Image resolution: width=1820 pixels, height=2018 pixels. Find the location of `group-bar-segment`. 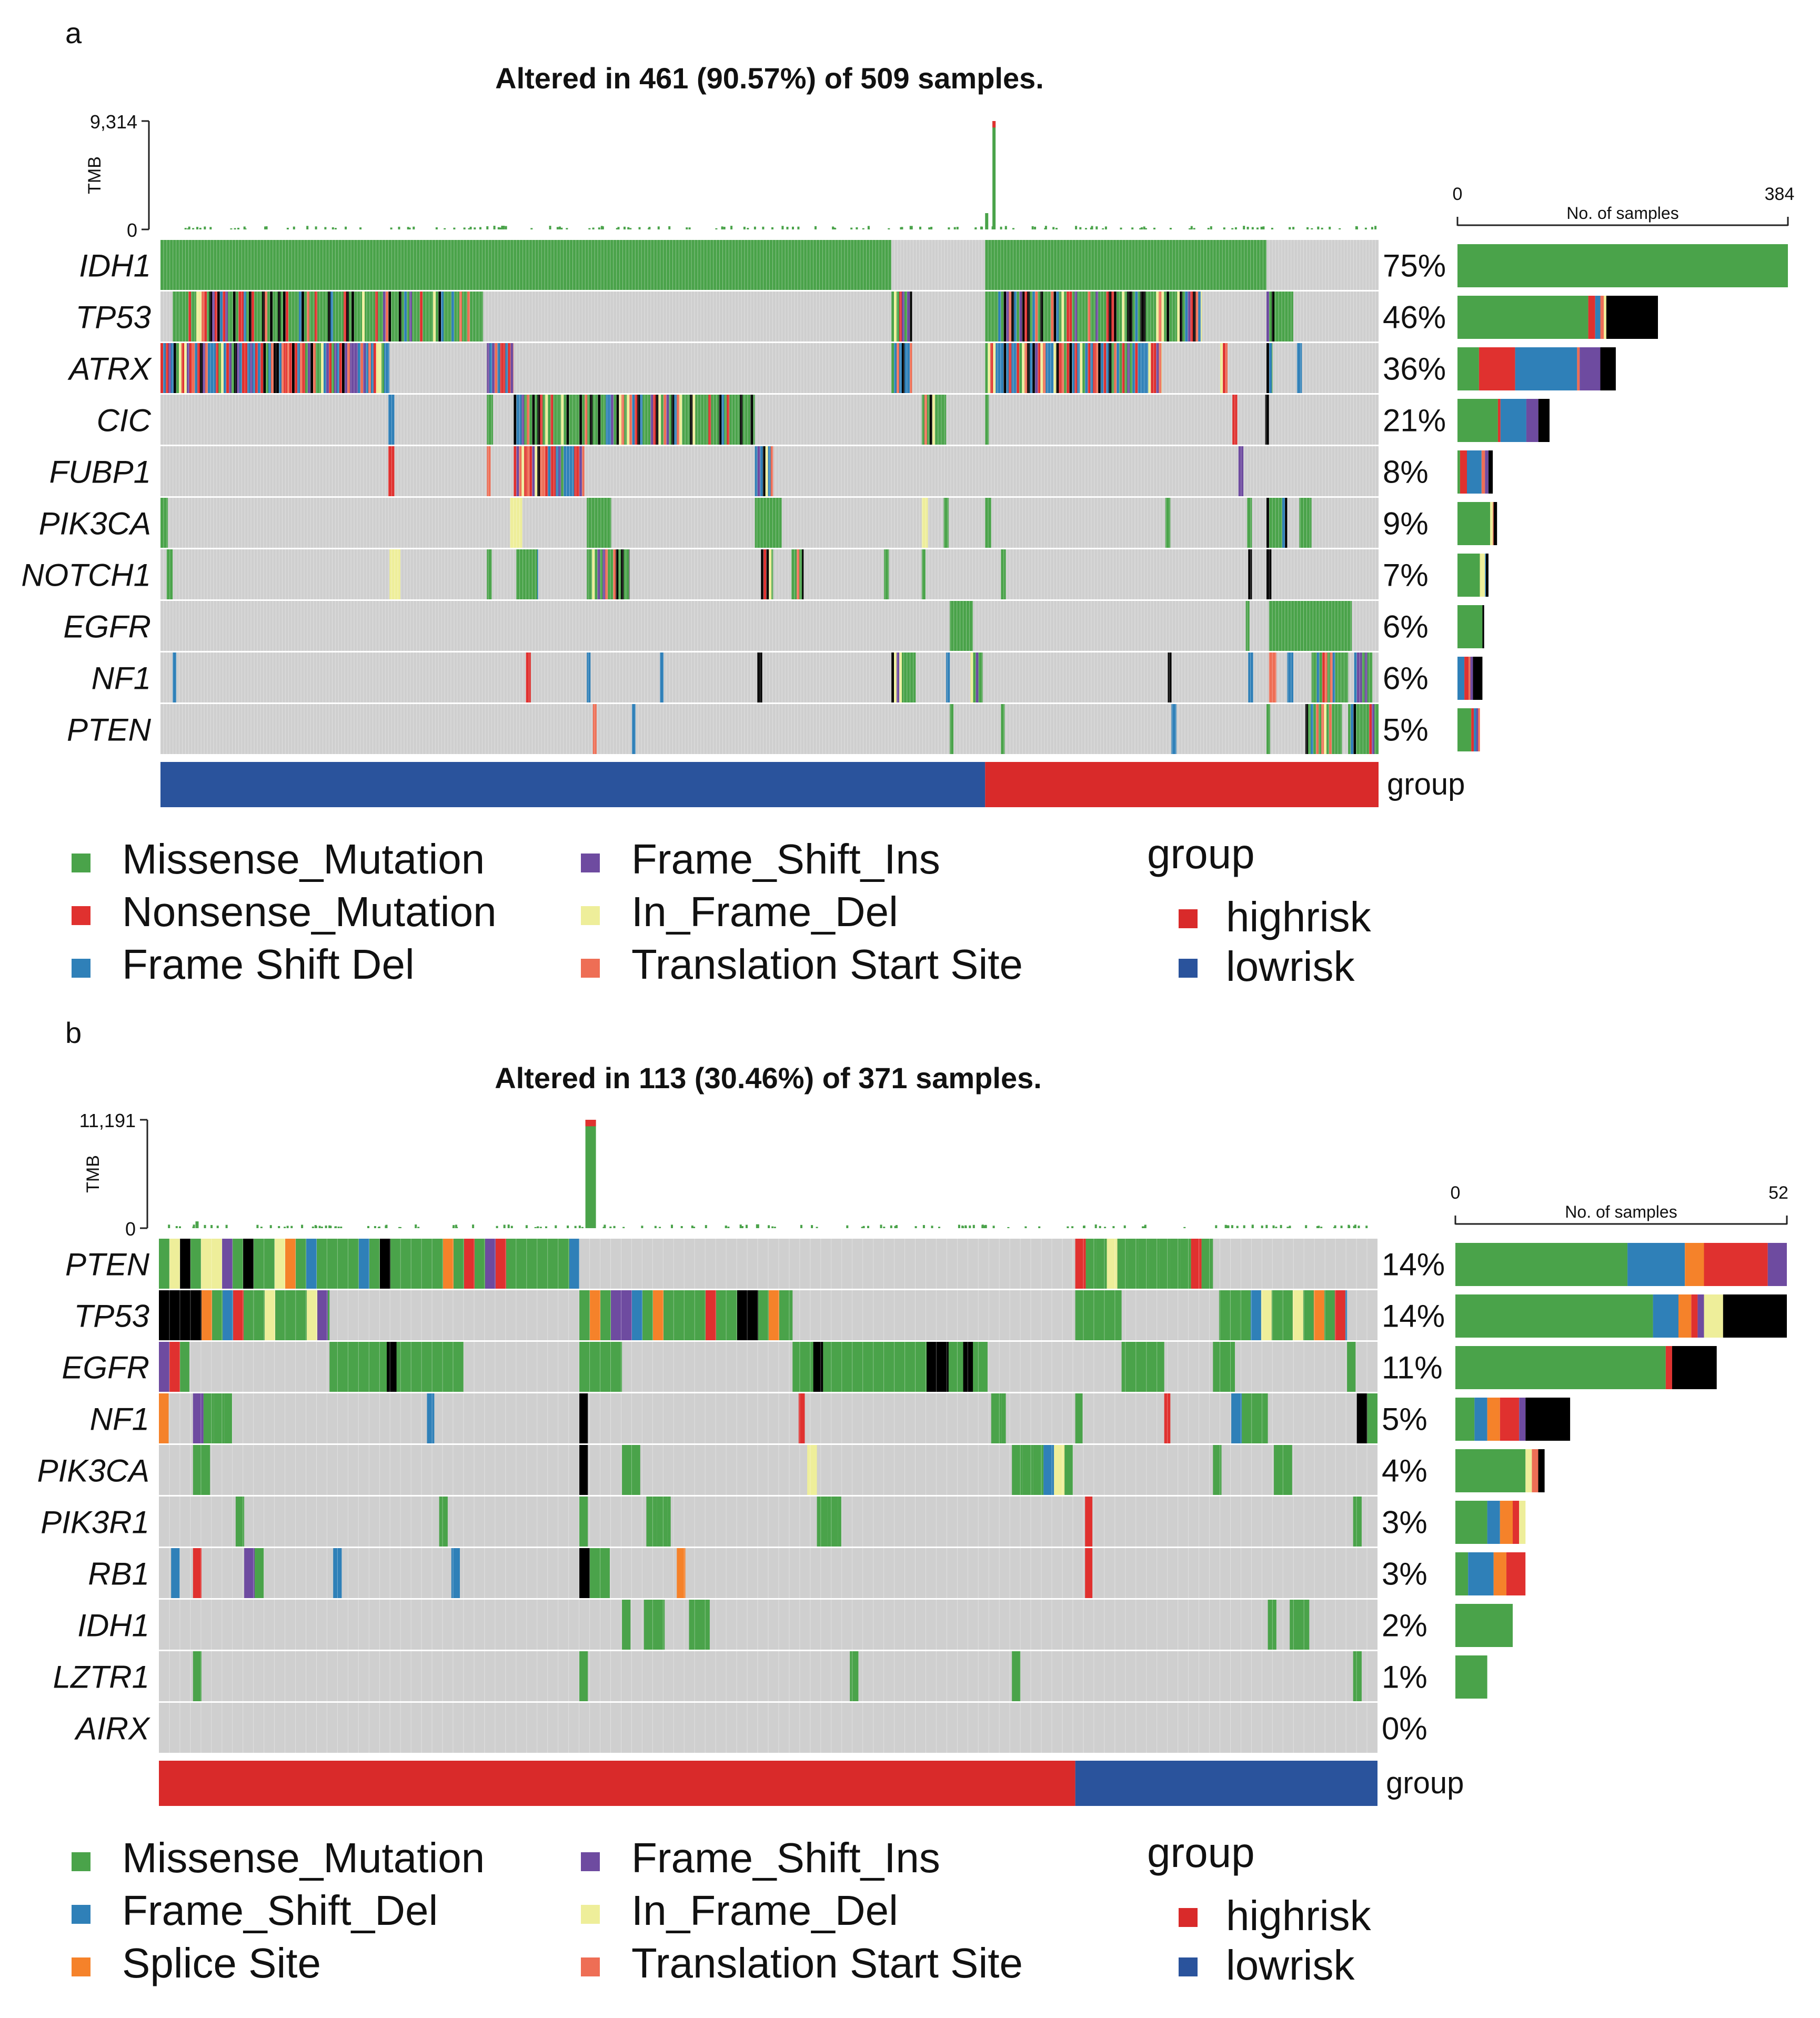

group-bar-segment is located at coordinates (617, 1783).